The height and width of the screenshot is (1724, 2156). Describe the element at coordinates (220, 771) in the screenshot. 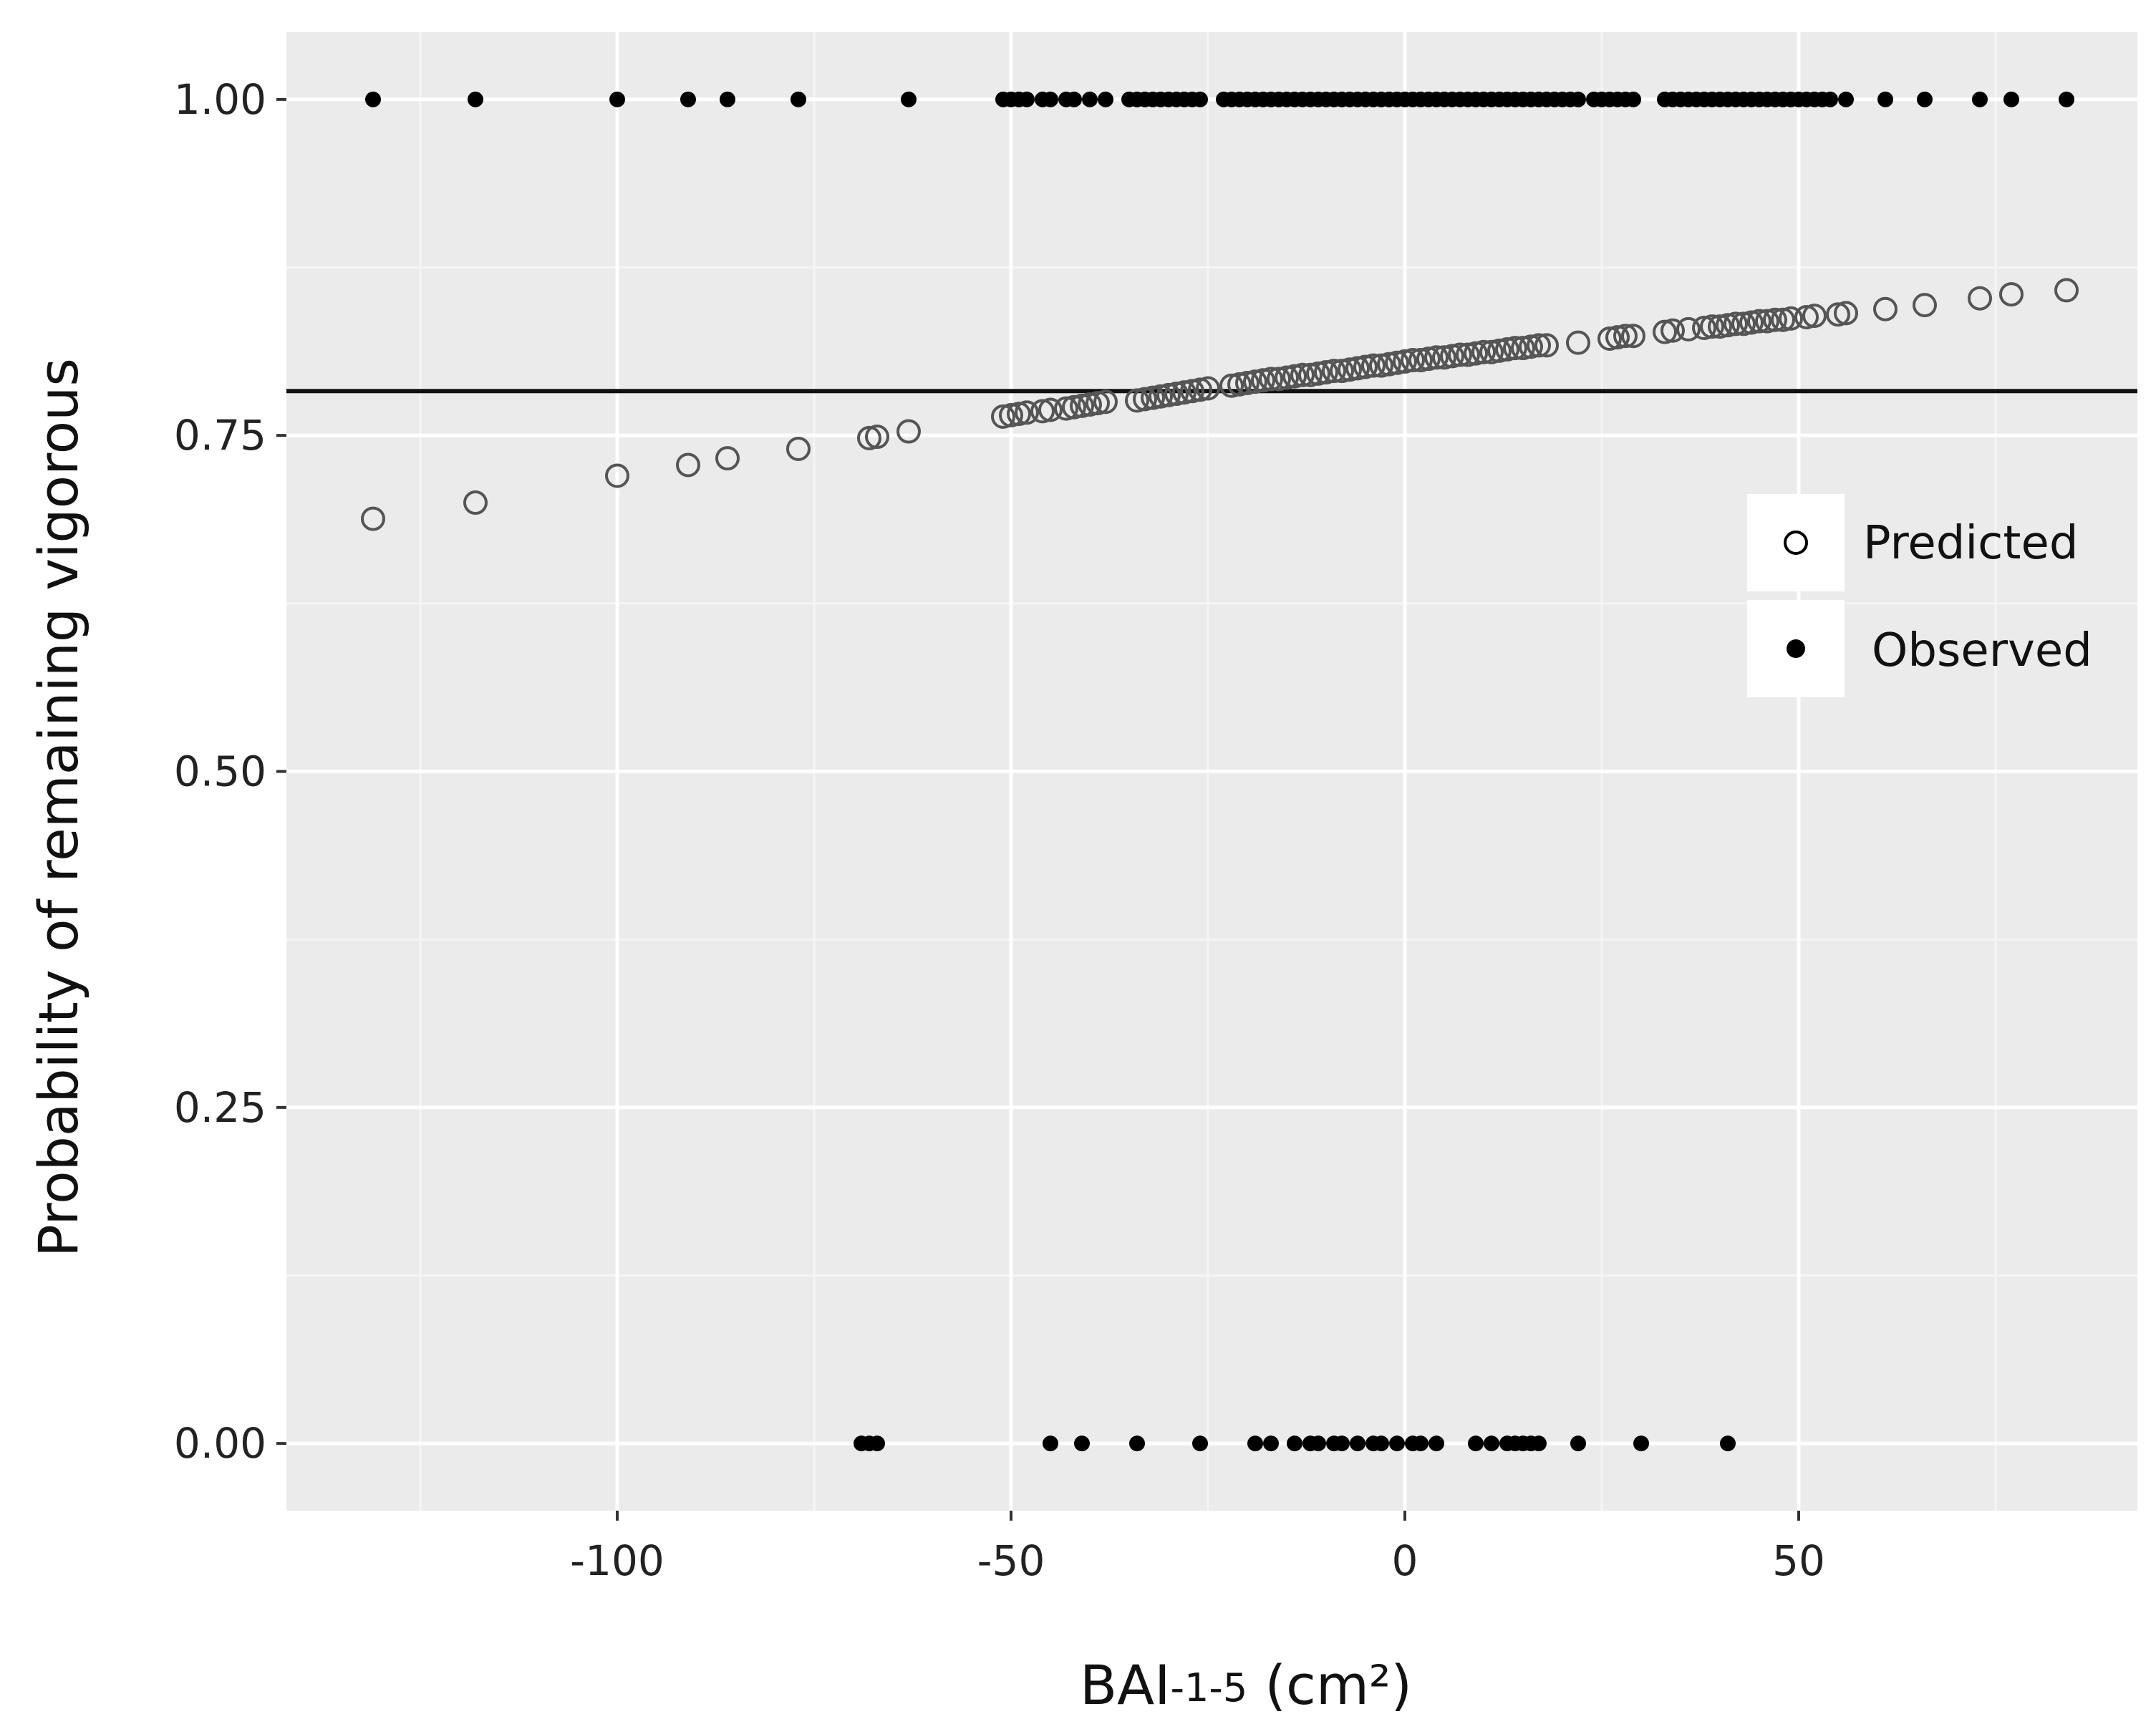

I see `y-tick-label: 0.50` at that location.